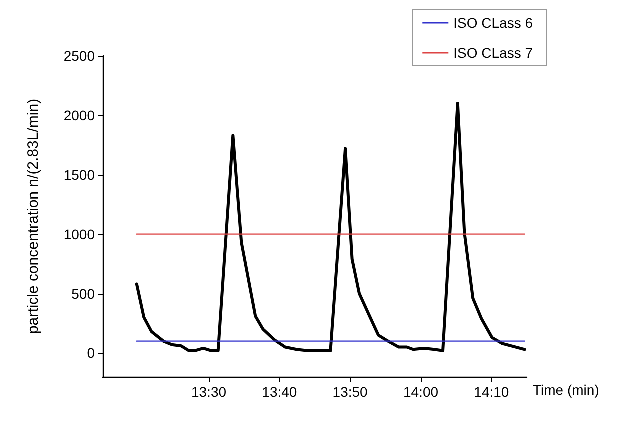 The height and width of the screenshot is (425, 627). What do you see at coordinates (492, 392) in the screenshot?
I see `x-tick-label: 14:10` at bounding box center [492, 392].